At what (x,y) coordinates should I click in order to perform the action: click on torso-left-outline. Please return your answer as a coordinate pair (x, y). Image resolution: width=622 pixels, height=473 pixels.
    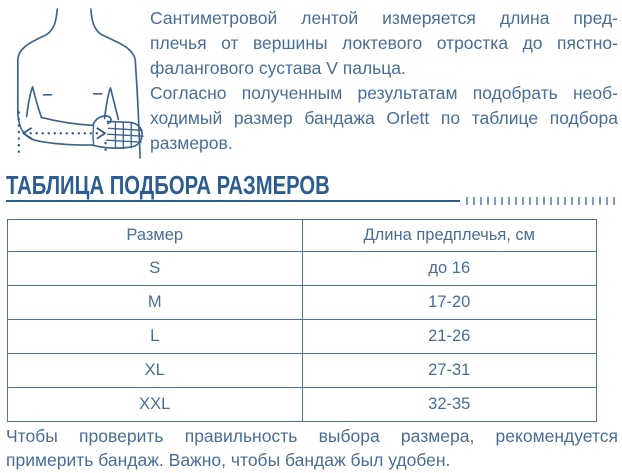
    Looking at the image, I should click on (54, 77).